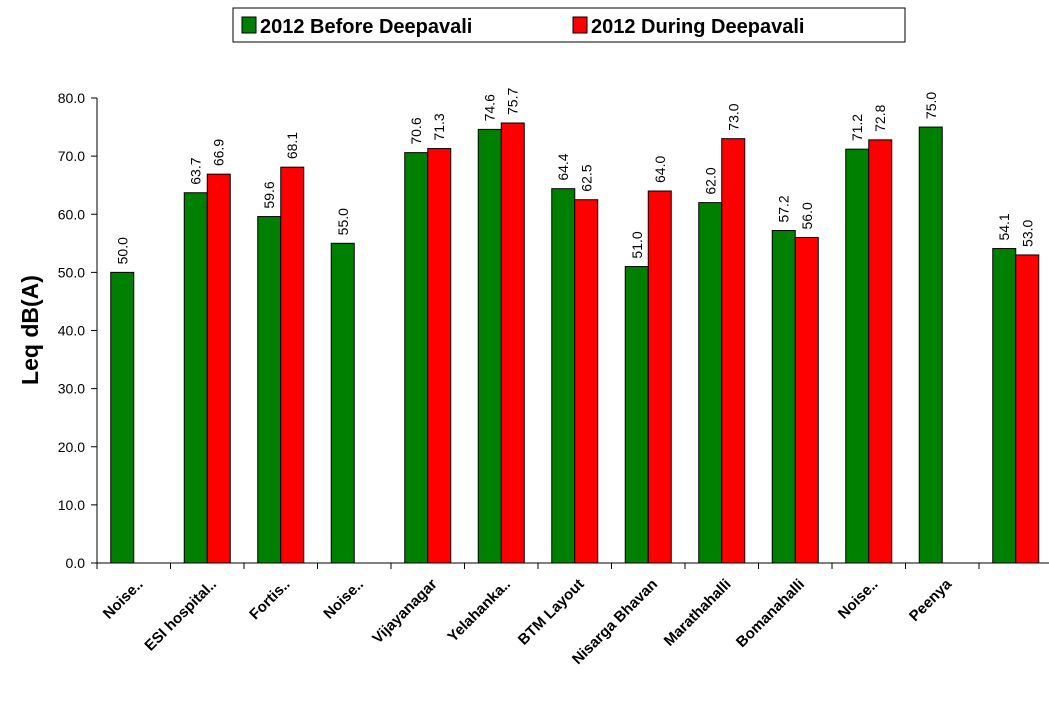 This screenshot has width=1049, height=722. What do you see at coordinates (563, 166) in the screenshot?
I see `value-label: 64.4` at bounding box center [563, 166].